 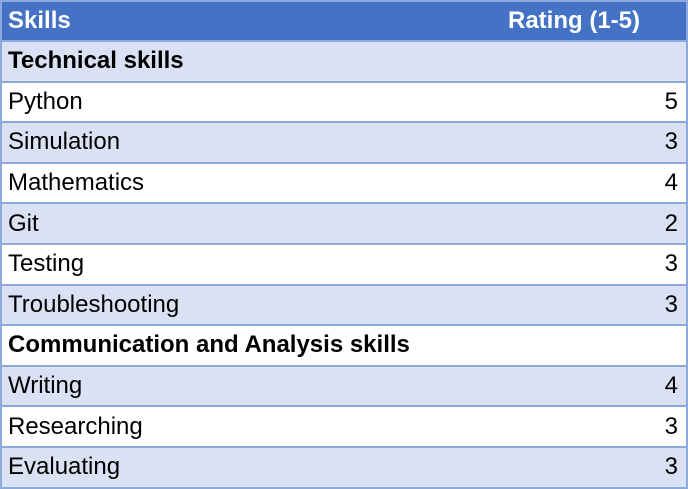 What do you see at coordinates (671, 223) in the screenshot?
I see `skill-rating: 2` at bounding box center [671, 223].